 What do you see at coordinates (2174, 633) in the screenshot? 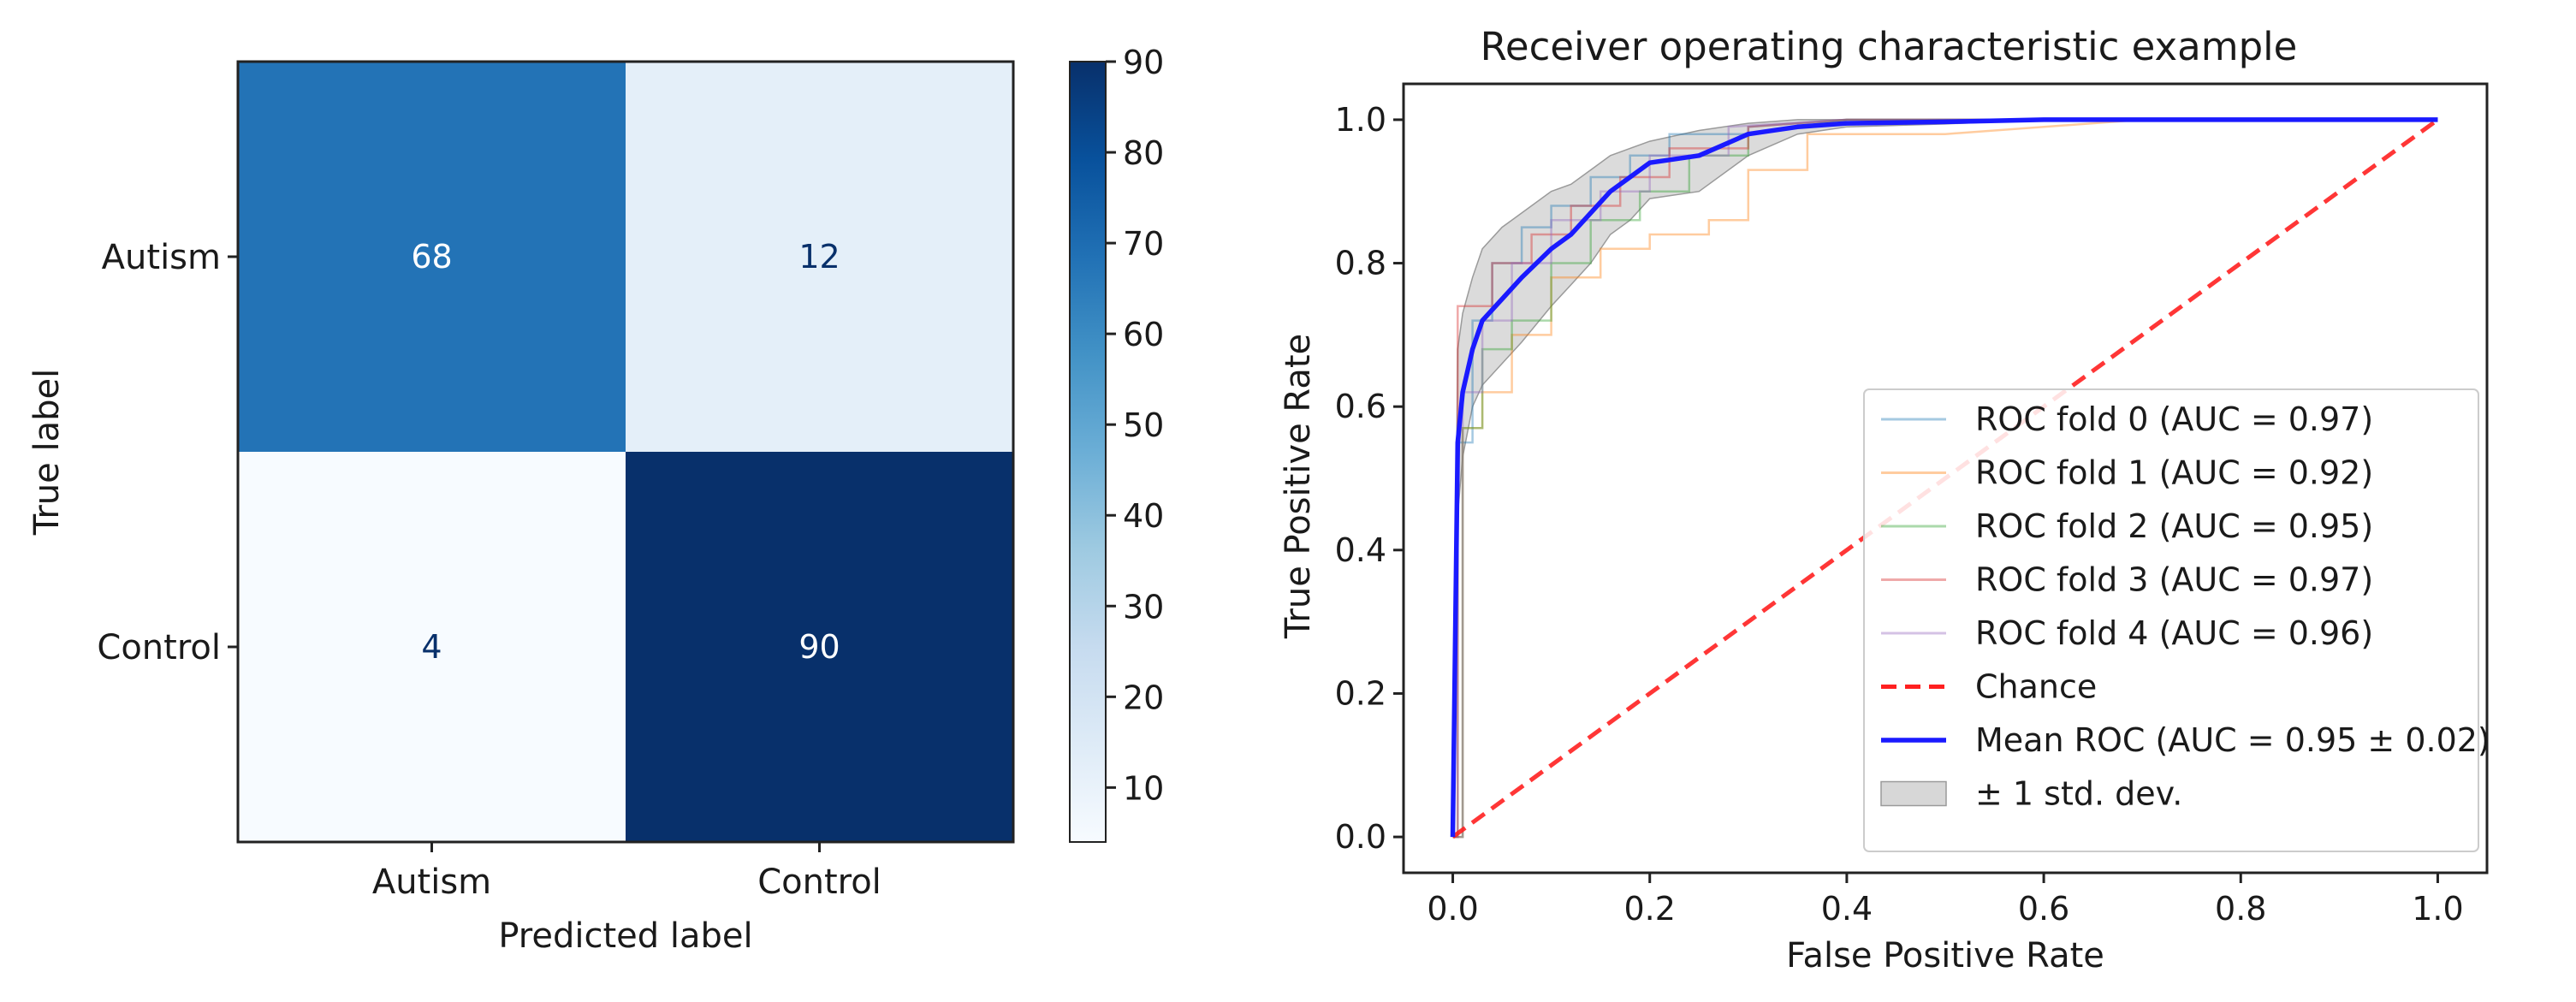
I see `legend-label: ROC fold 4 (AUC = 0.96)` at bounding box center [2174, 633].